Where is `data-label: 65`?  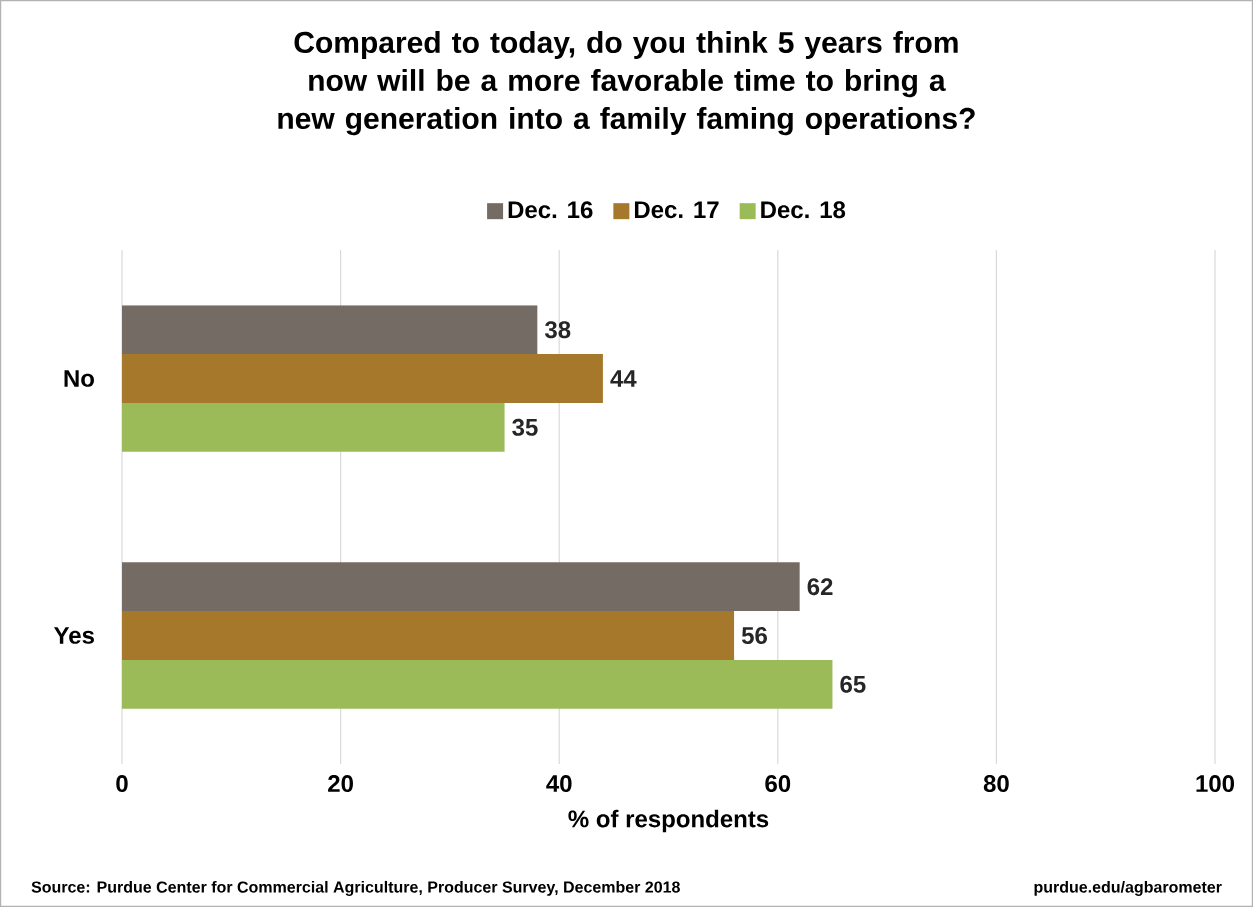 data-label: 65 is located at coordinates (853, 684).